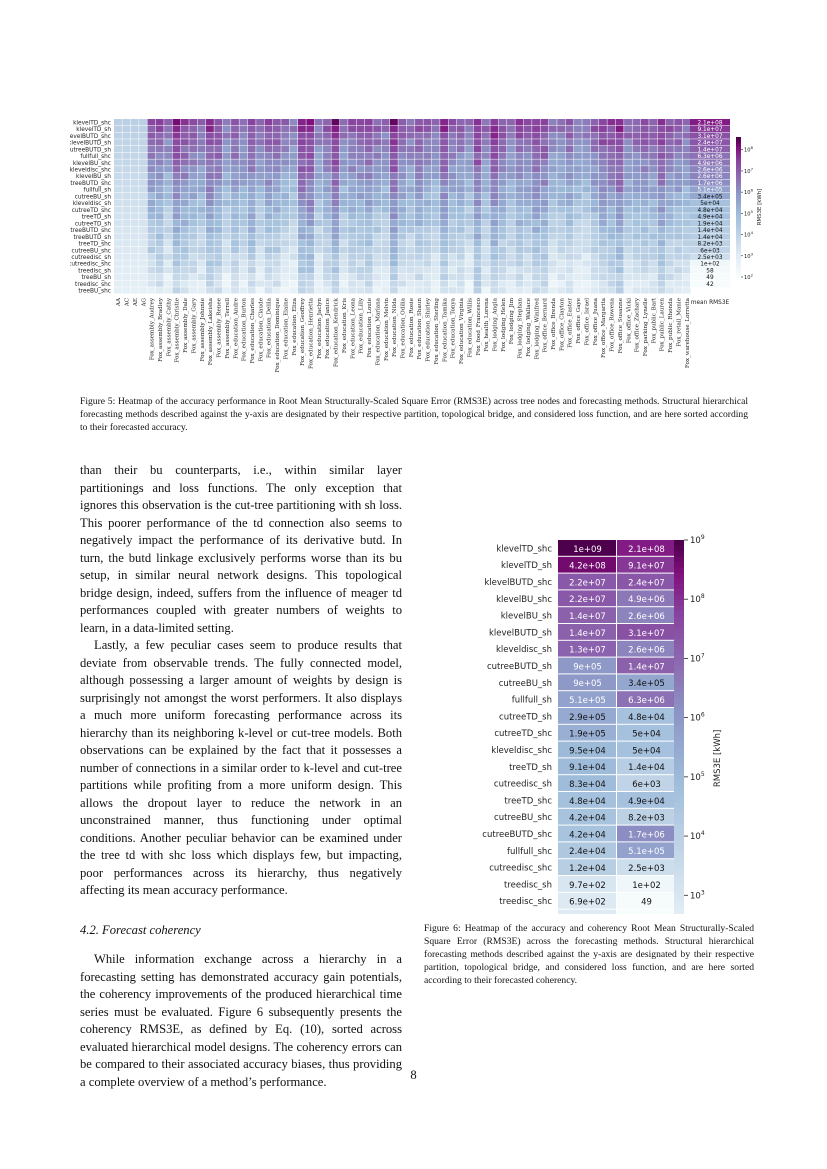 The height and width of the screenshot is (1169, 827). I want to click on column-label: Fox_assembly_Gary, so click(194, 325).